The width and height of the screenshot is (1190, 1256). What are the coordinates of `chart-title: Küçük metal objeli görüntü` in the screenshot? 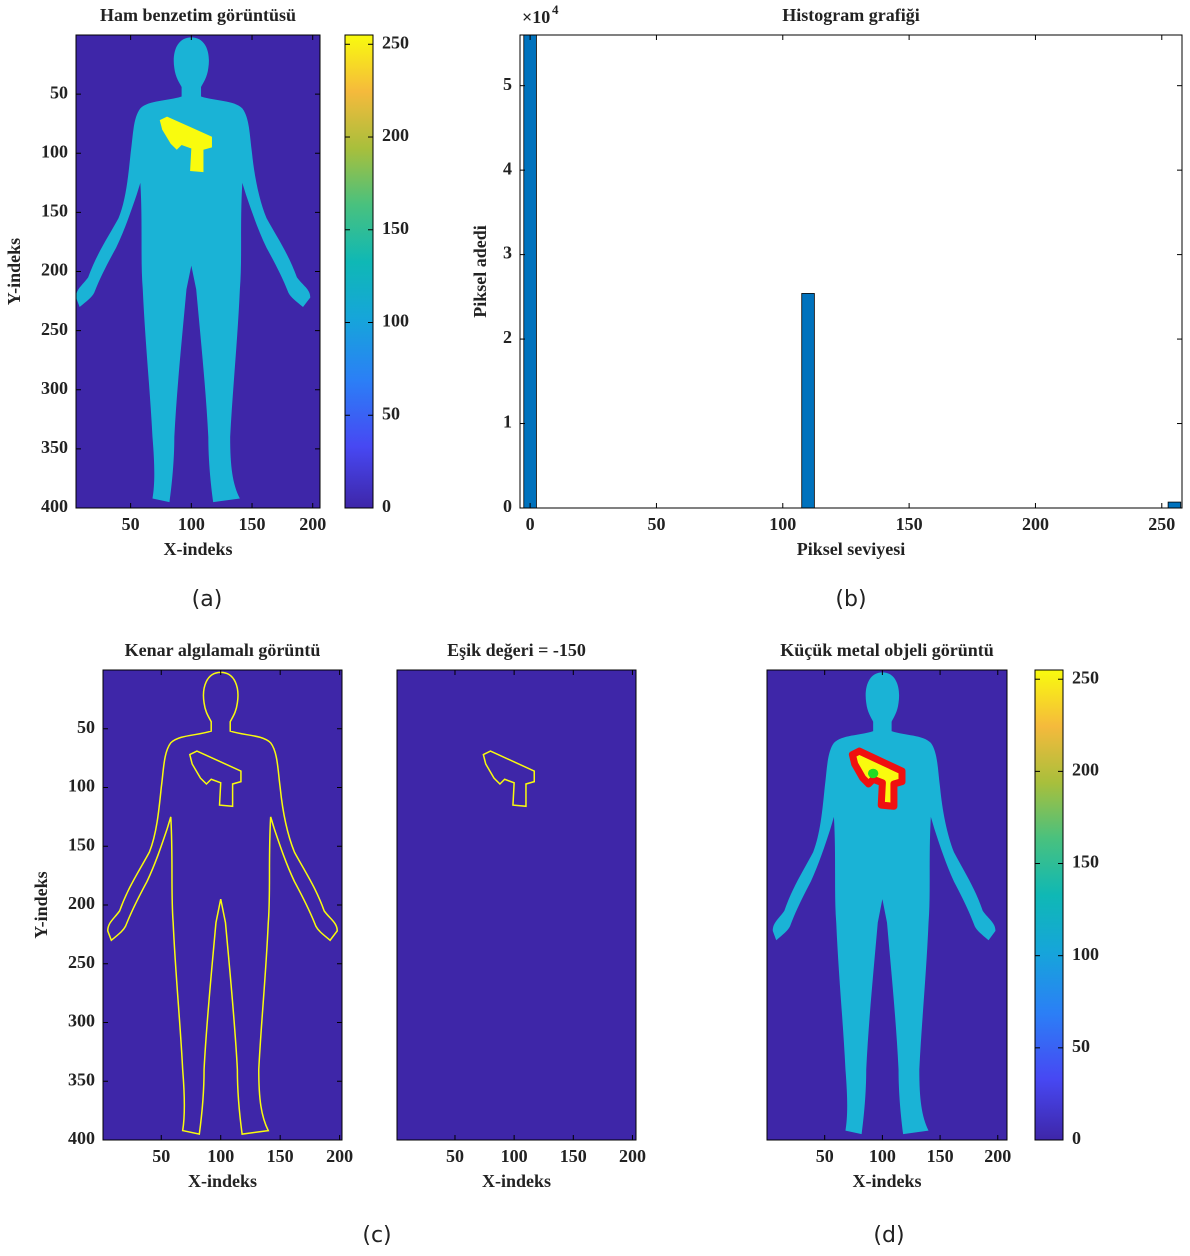 It's located at (887, 650).